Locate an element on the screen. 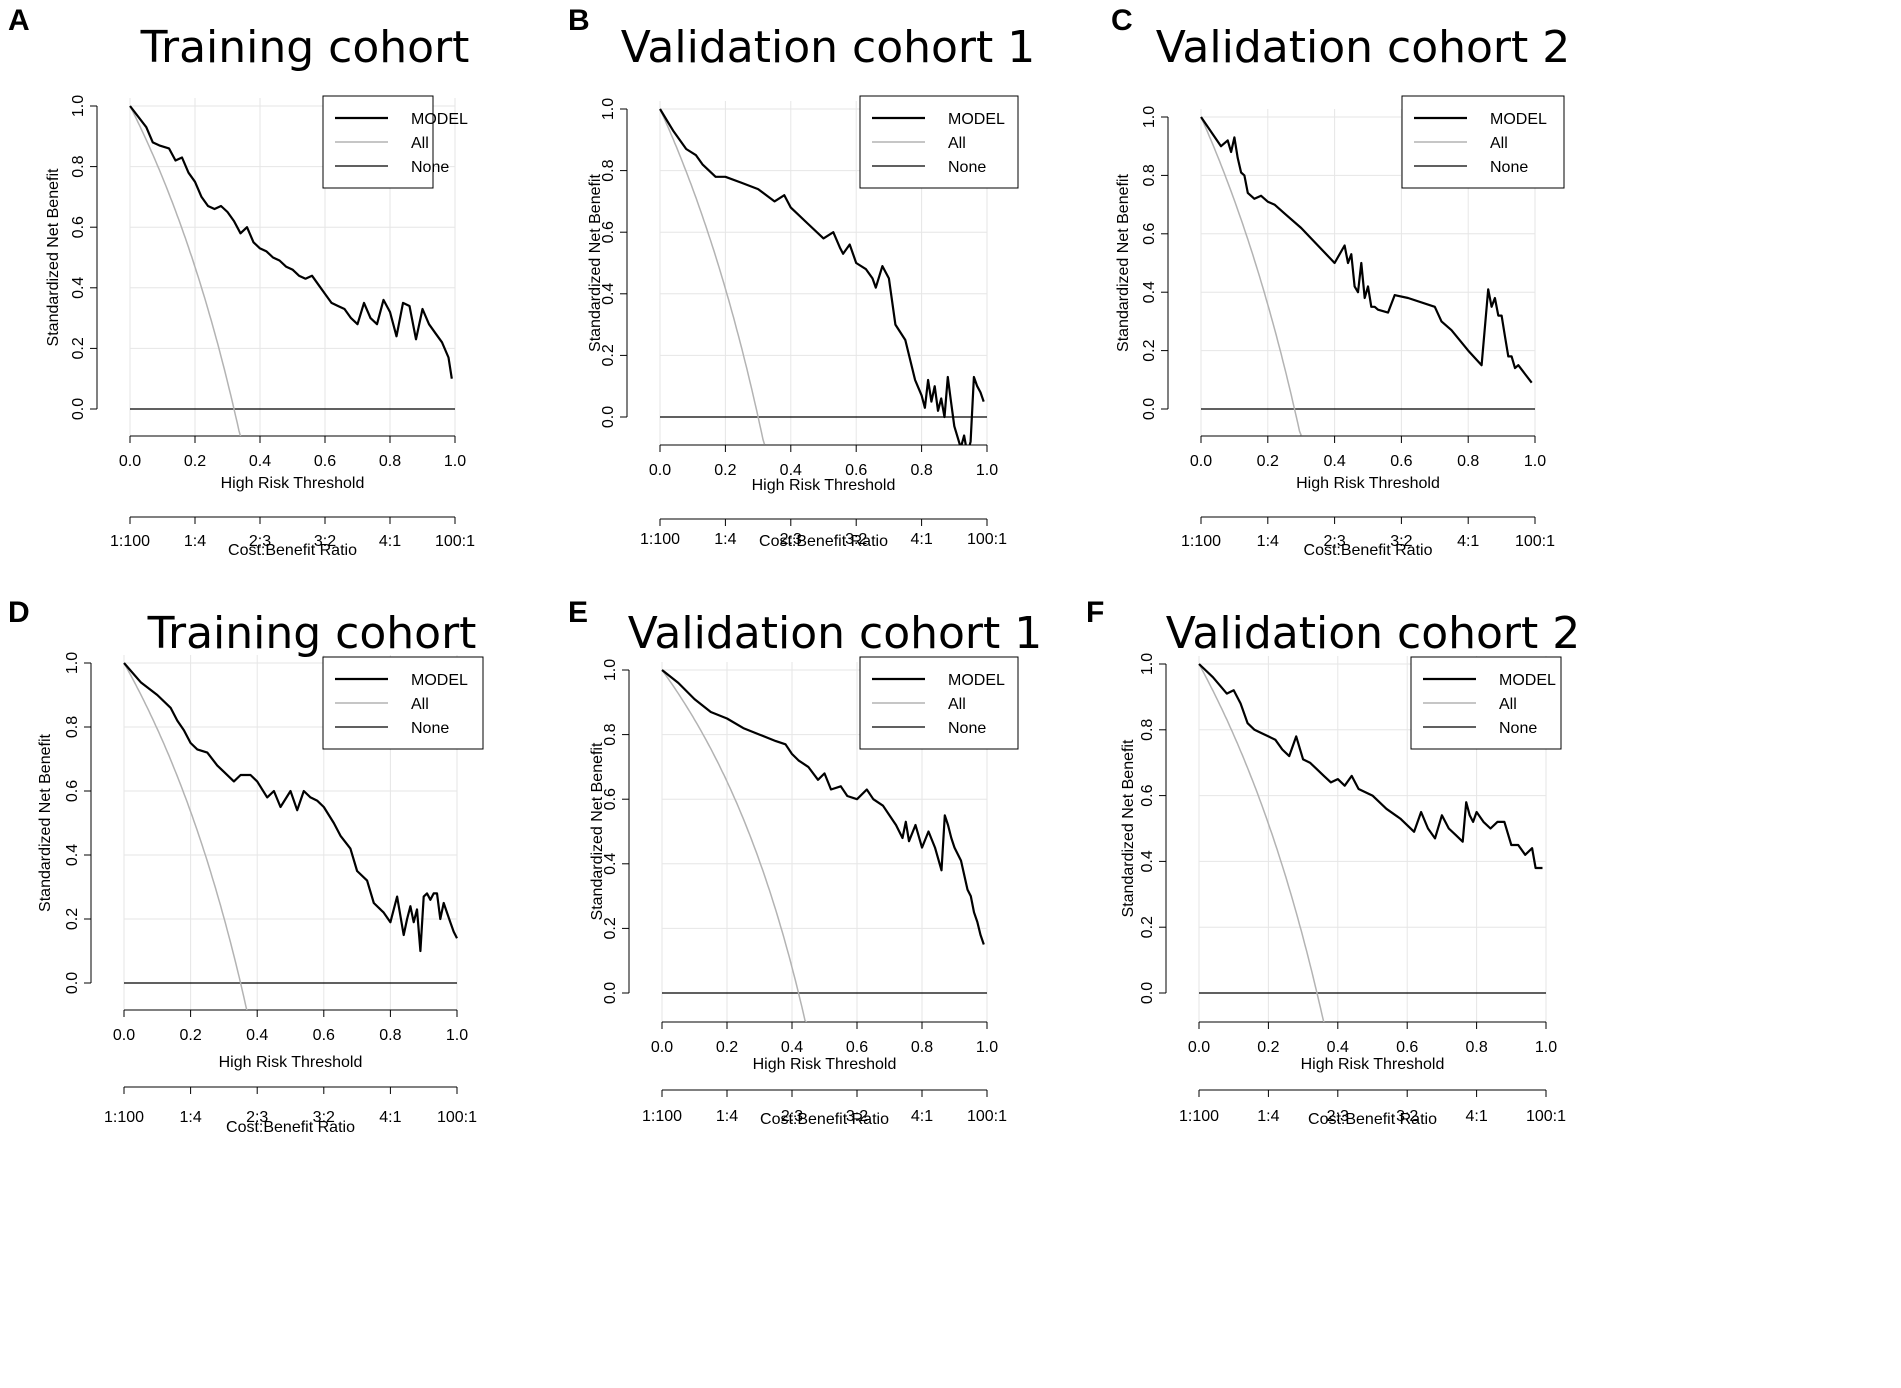 This screenshot has height=1388, width=1901. chart-title: Validation cohort 1 is located at coordinates (835, 633).